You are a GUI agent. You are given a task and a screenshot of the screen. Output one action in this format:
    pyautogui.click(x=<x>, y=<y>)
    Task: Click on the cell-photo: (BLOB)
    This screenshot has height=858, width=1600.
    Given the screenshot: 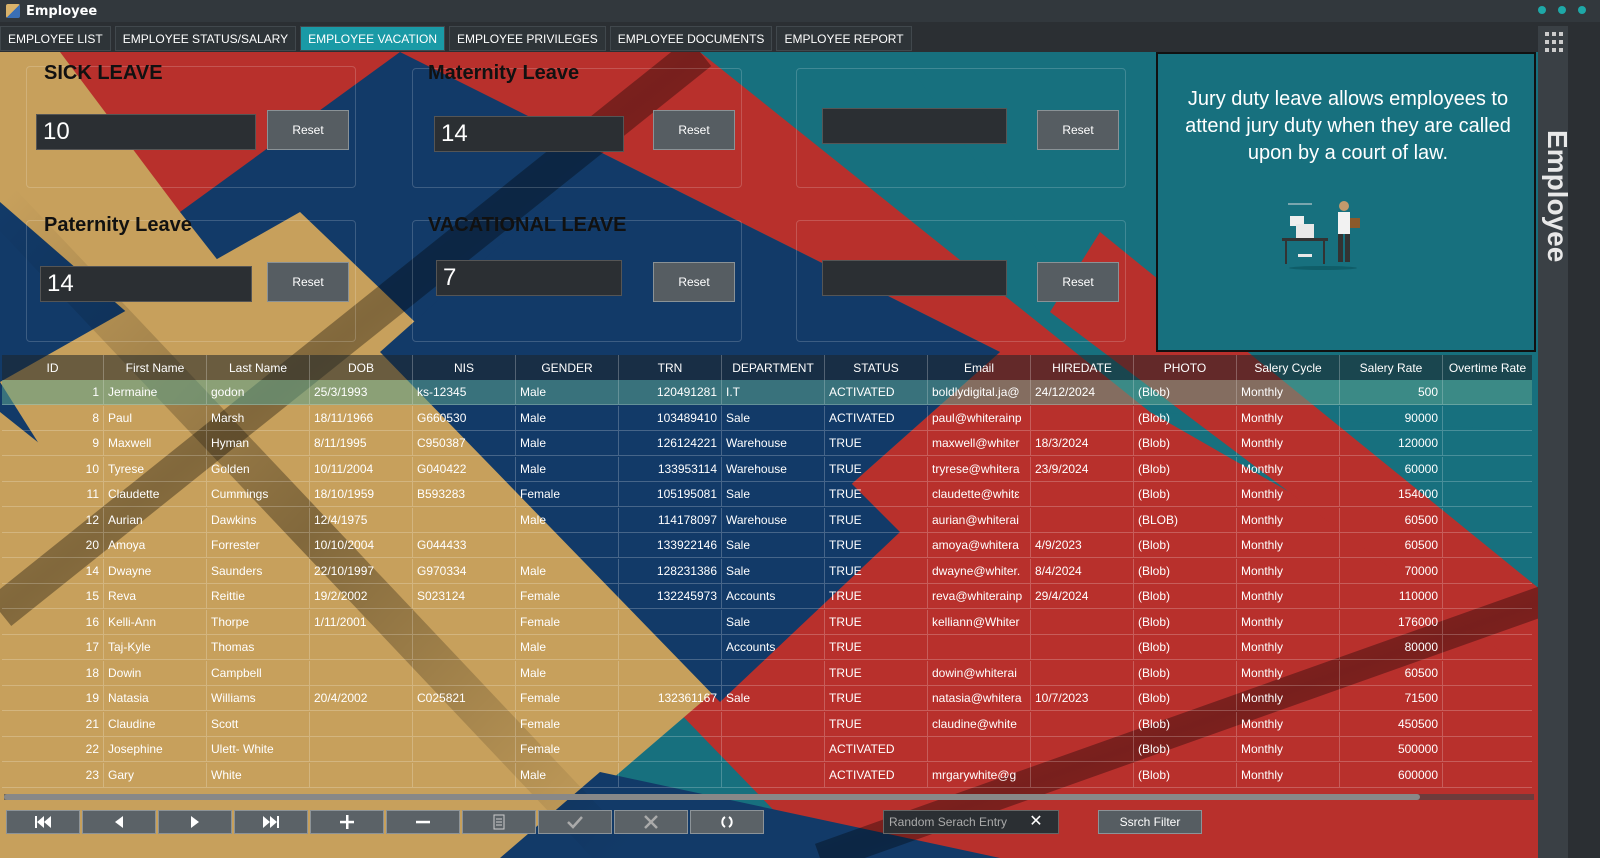 What is the action you would take?
    pyautogui.click(x=1185, y=520)
    